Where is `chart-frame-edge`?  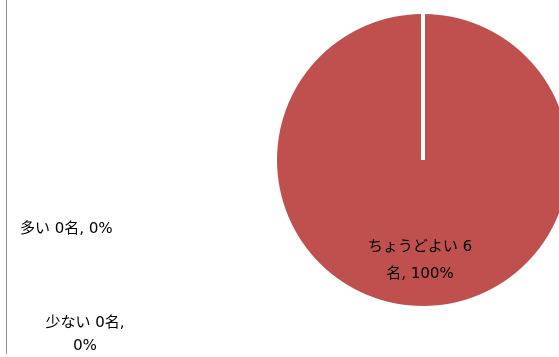
chart-frame-edge is located at coordinates (6, 177).